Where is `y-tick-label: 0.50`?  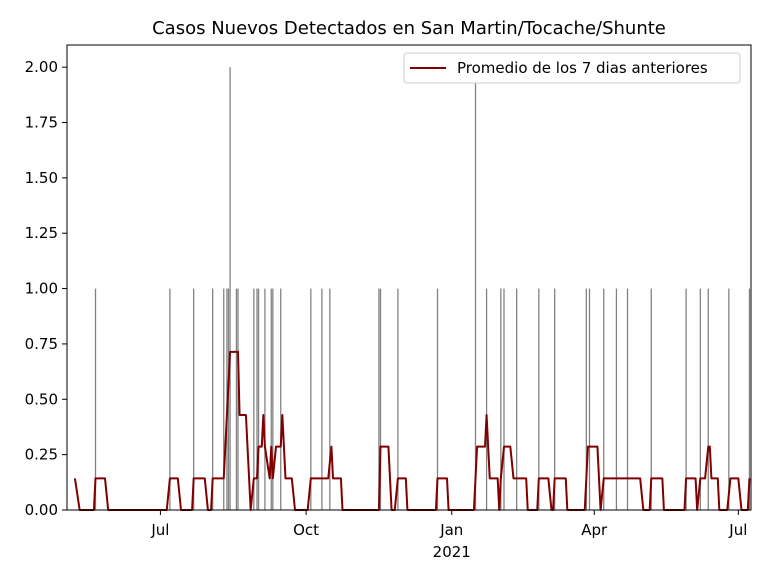
y-tick-label: 0.50 is located at coordinates (41, 399).